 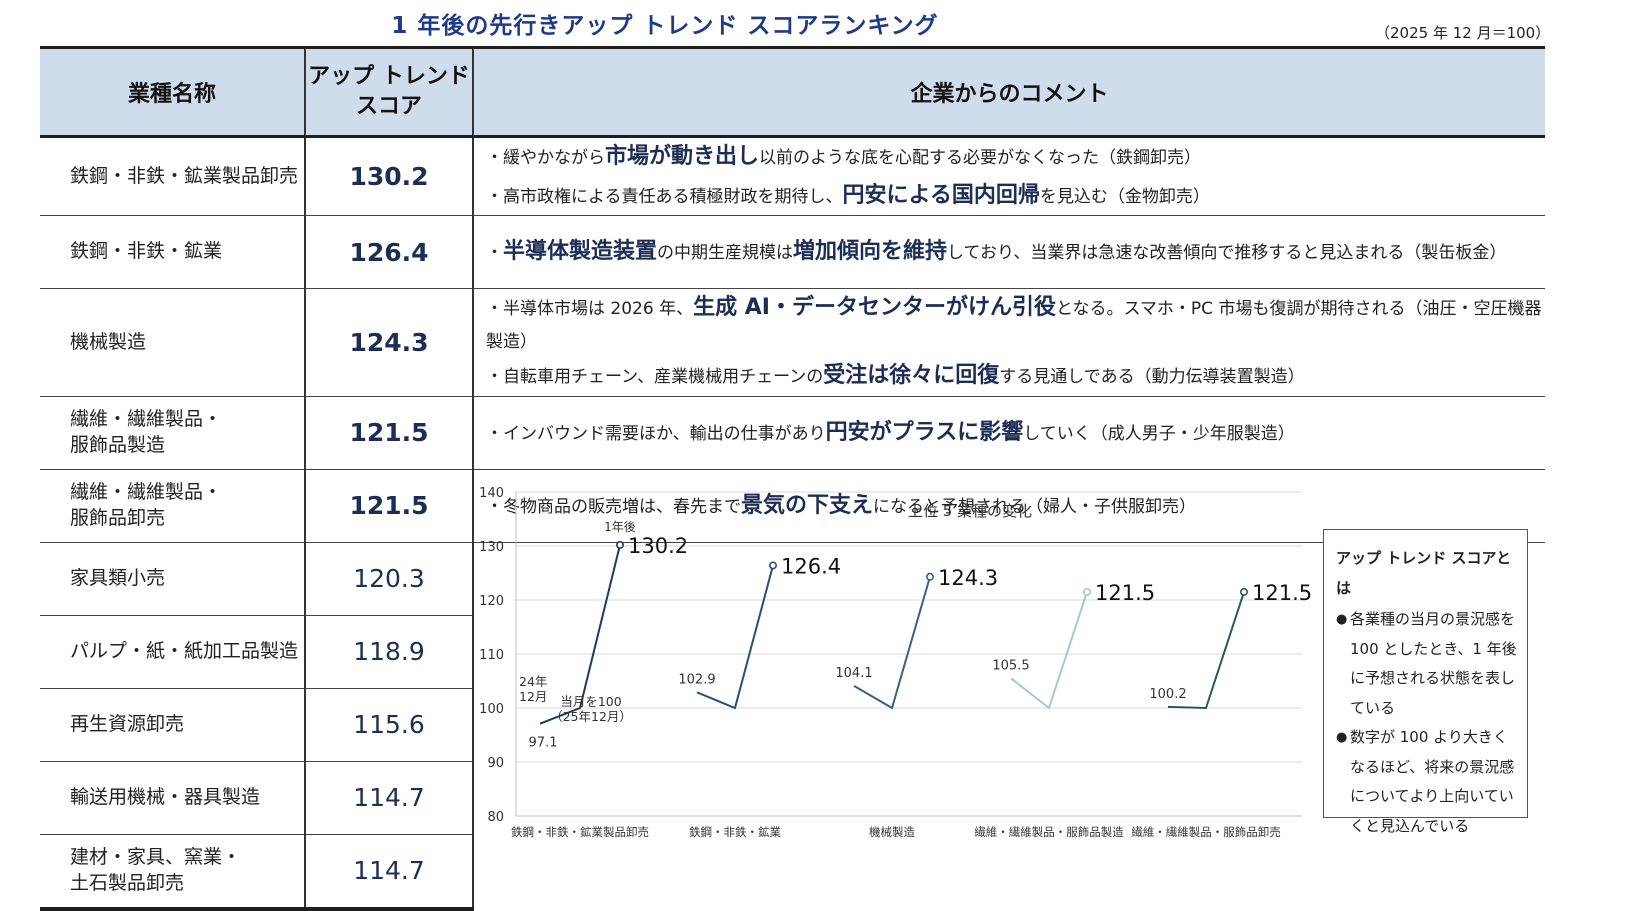 What do you see at coordinates (172, 342) in the screenshot?
I see `industry-name: 機械製造` at bounding box center [172, 342].